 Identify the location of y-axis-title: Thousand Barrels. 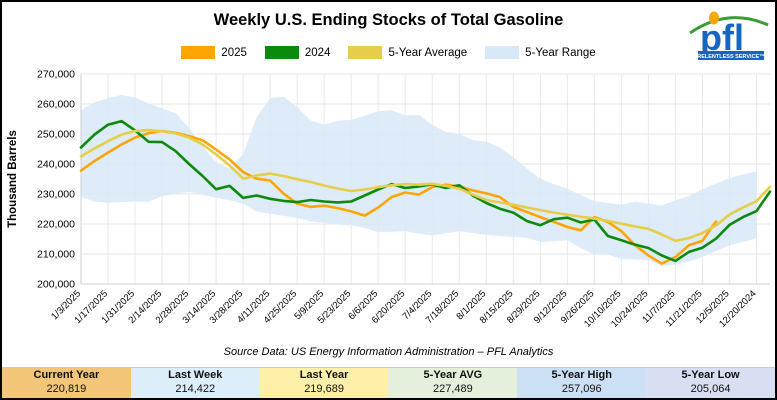
(13, 179).